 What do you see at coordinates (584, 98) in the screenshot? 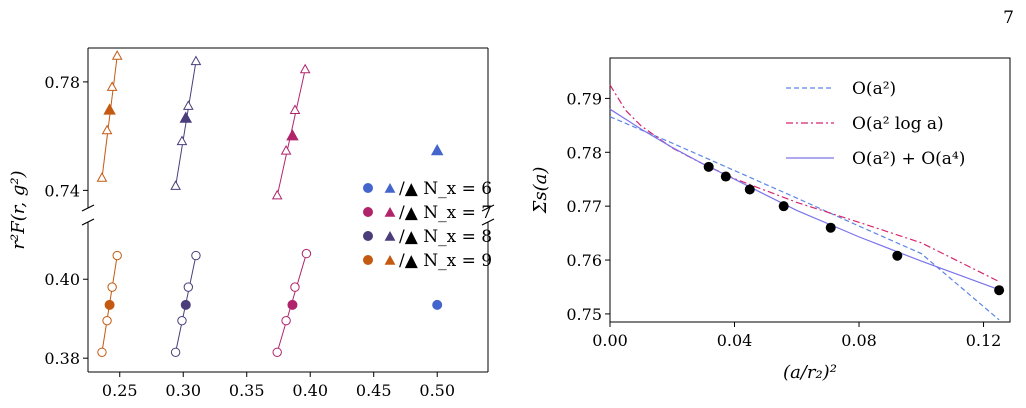
I see `right-y-tick-label: 0.79` at bounding box center [584, 98].